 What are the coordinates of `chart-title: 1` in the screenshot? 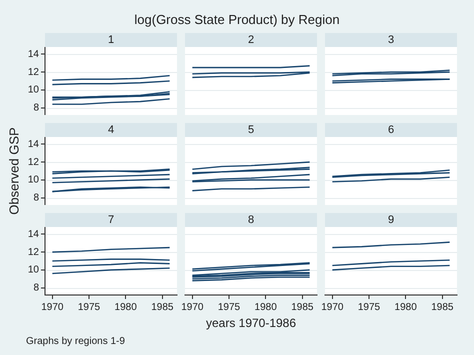 It's located at (111, 40).